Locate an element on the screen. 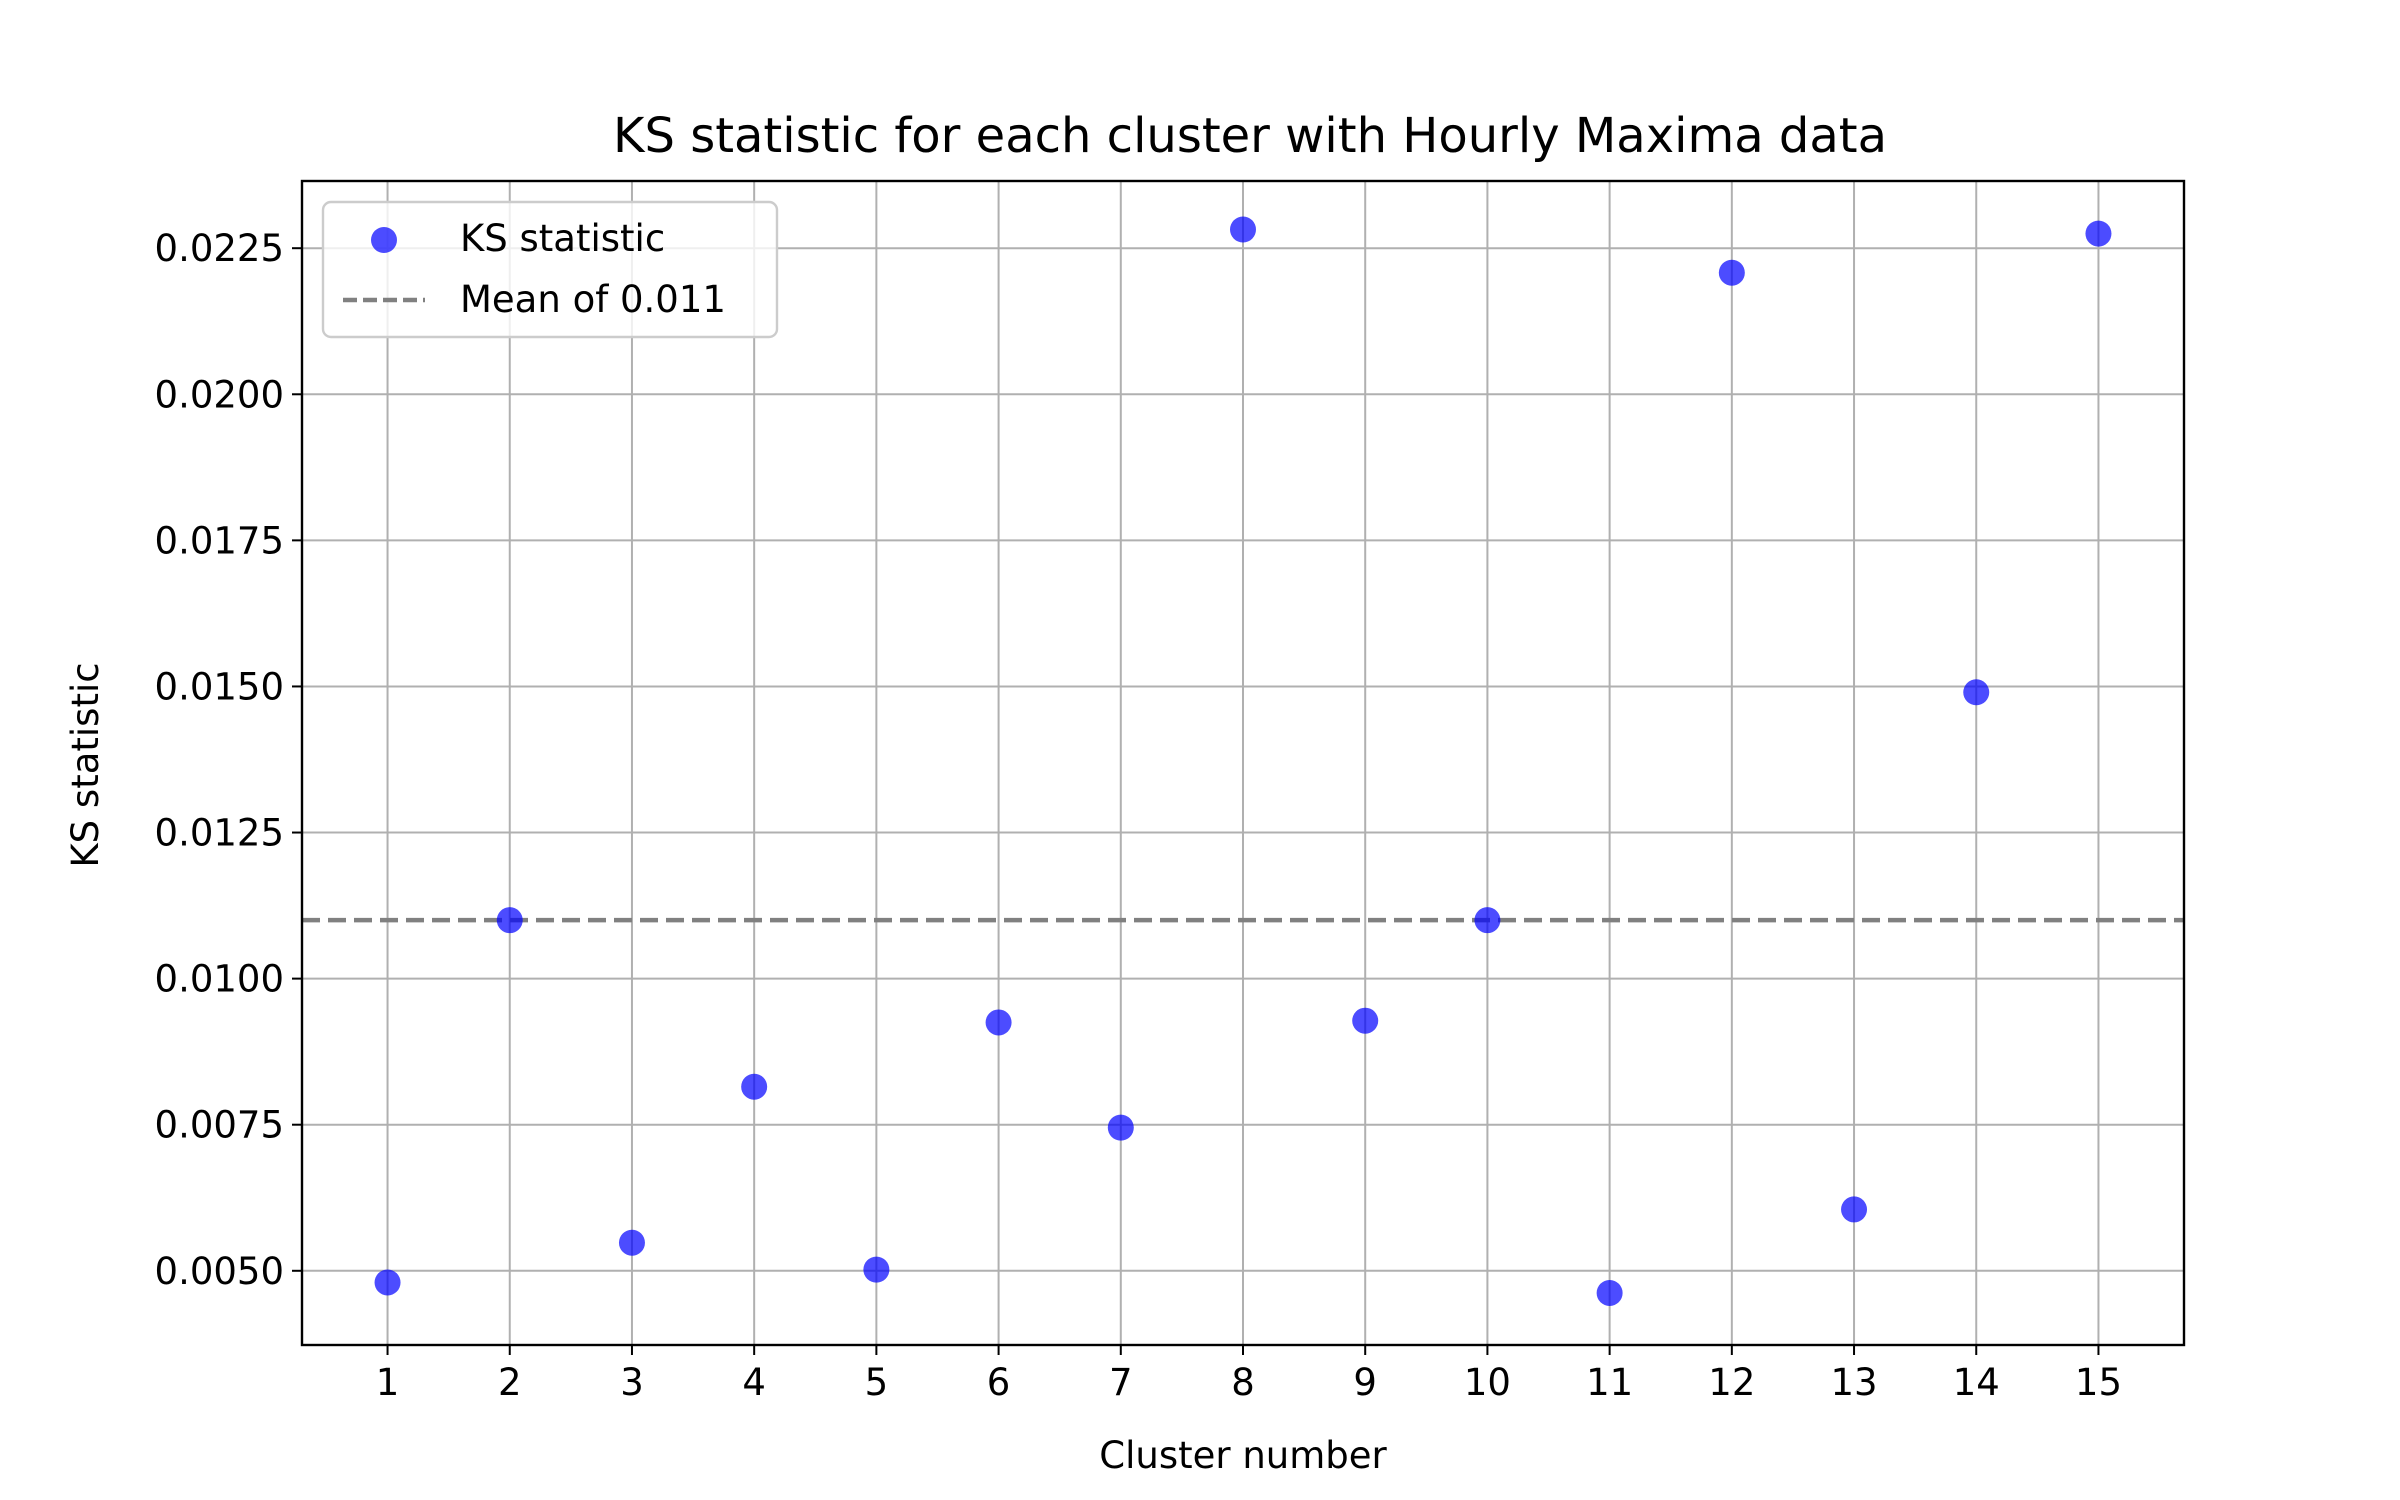 The height and width of the screenshot is (1500, 2400). x-tick-label: 4 is located at coordinates (754, 1382).